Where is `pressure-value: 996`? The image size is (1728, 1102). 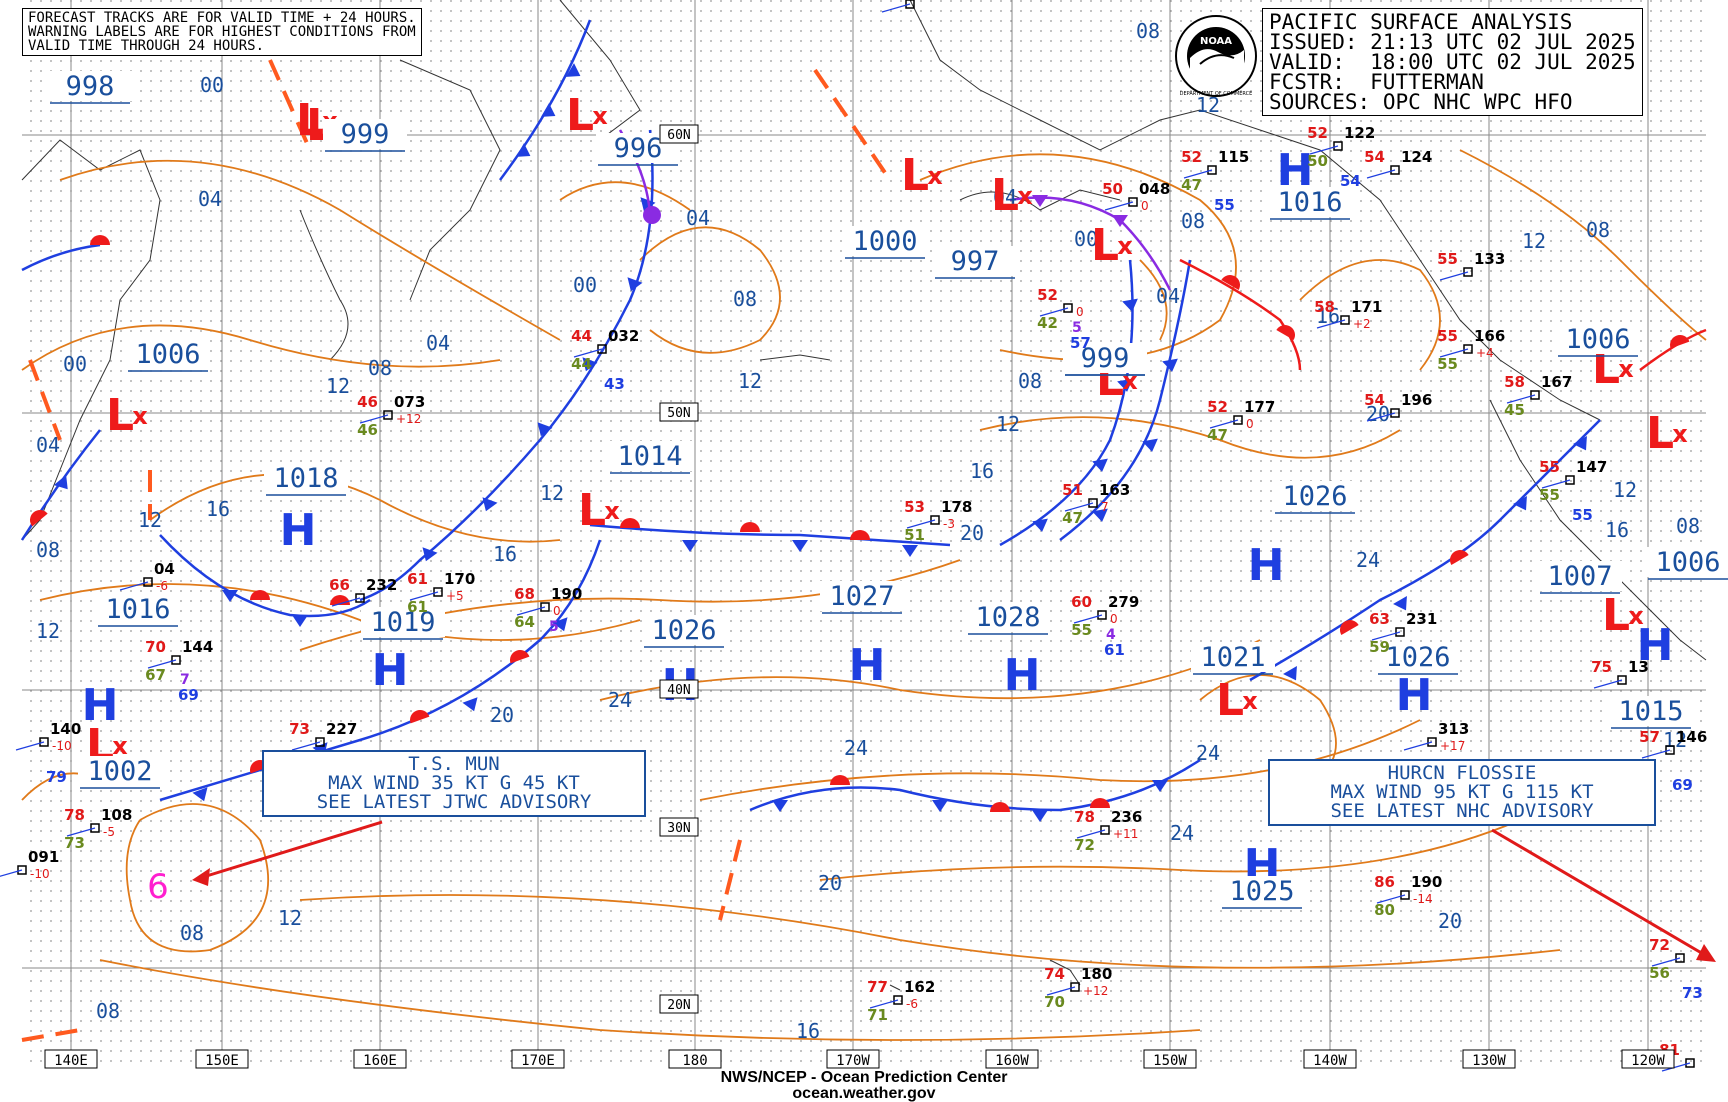 pressure-value: 996 is located at coordinates (638, 148).